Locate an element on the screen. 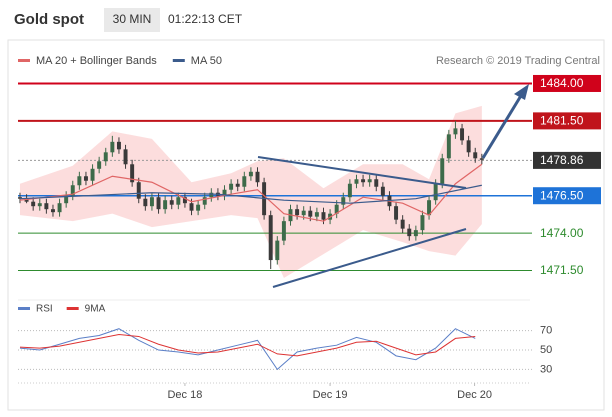 This screenshot has width=612, height=417. source: Research © 2019 Trading Central is located at coordinates (518, 61).